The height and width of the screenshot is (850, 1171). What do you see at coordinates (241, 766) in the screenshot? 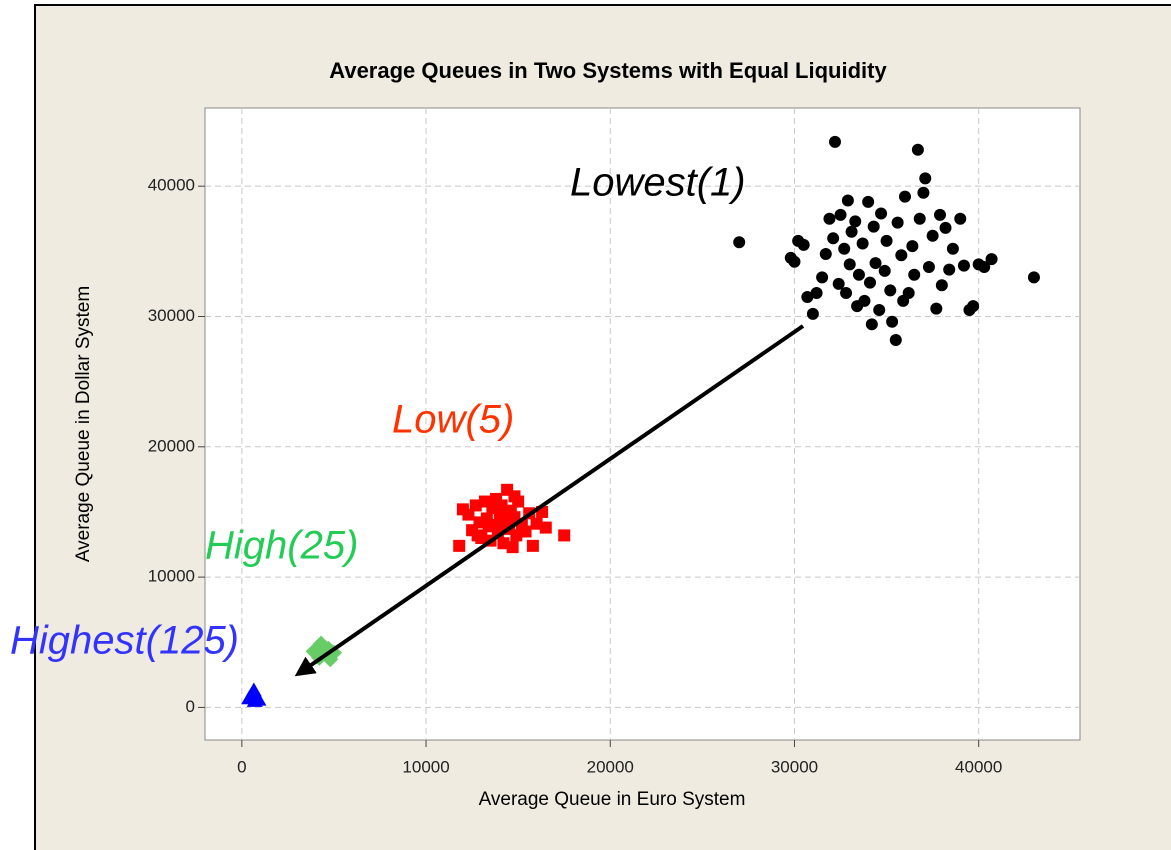
I see `x-tick-label: 0` at bounding box center [241, 766].